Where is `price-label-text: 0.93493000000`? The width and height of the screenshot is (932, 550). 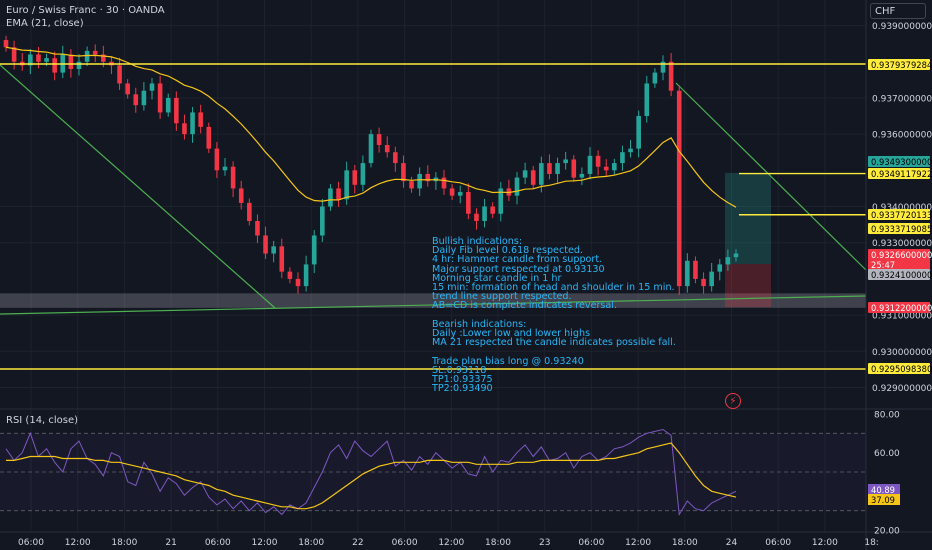
price-label-text: 0.93493000000 is located at coordinates (901, 162).